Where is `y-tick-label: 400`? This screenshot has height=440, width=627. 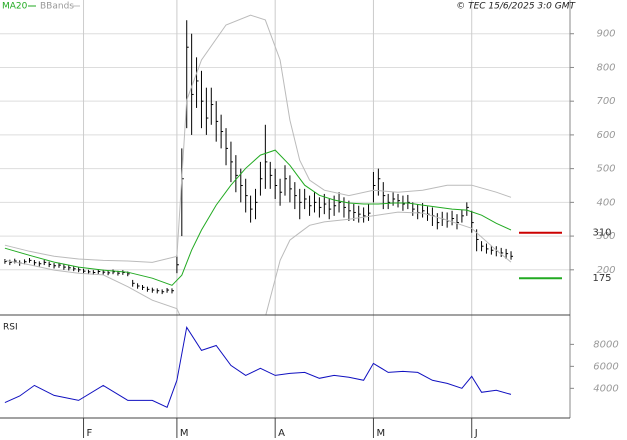
y-tick-label: 400 is located at coordinates (605, 202).